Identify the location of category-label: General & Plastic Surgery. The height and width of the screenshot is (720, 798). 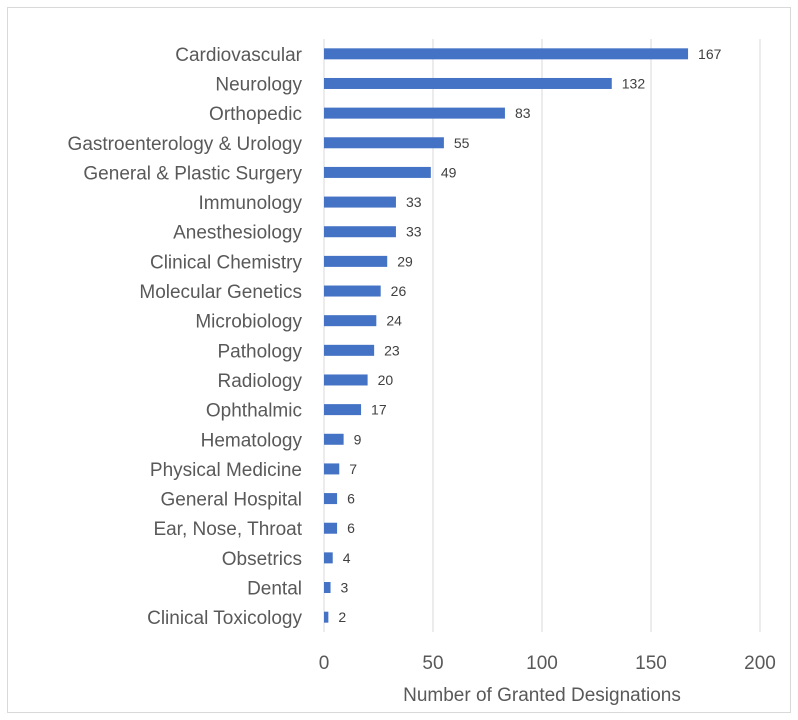
(192, 173).